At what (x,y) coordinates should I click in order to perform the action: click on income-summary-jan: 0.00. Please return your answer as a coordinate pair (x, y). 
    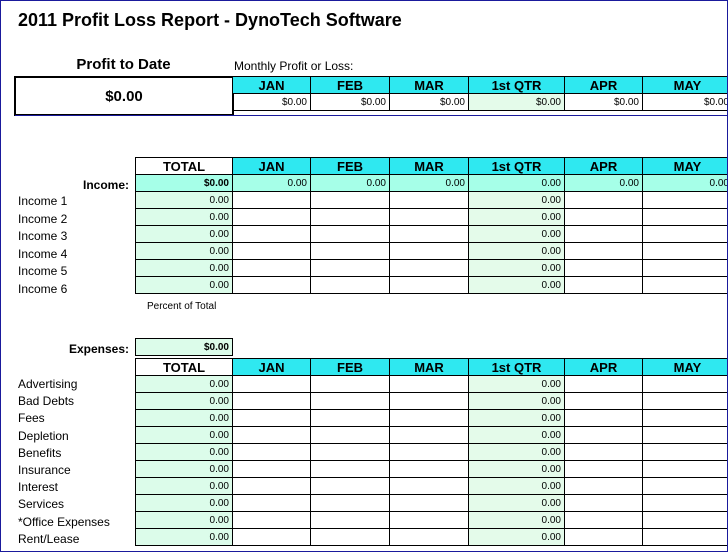
    Looking at the image, I should click on (271, 183).